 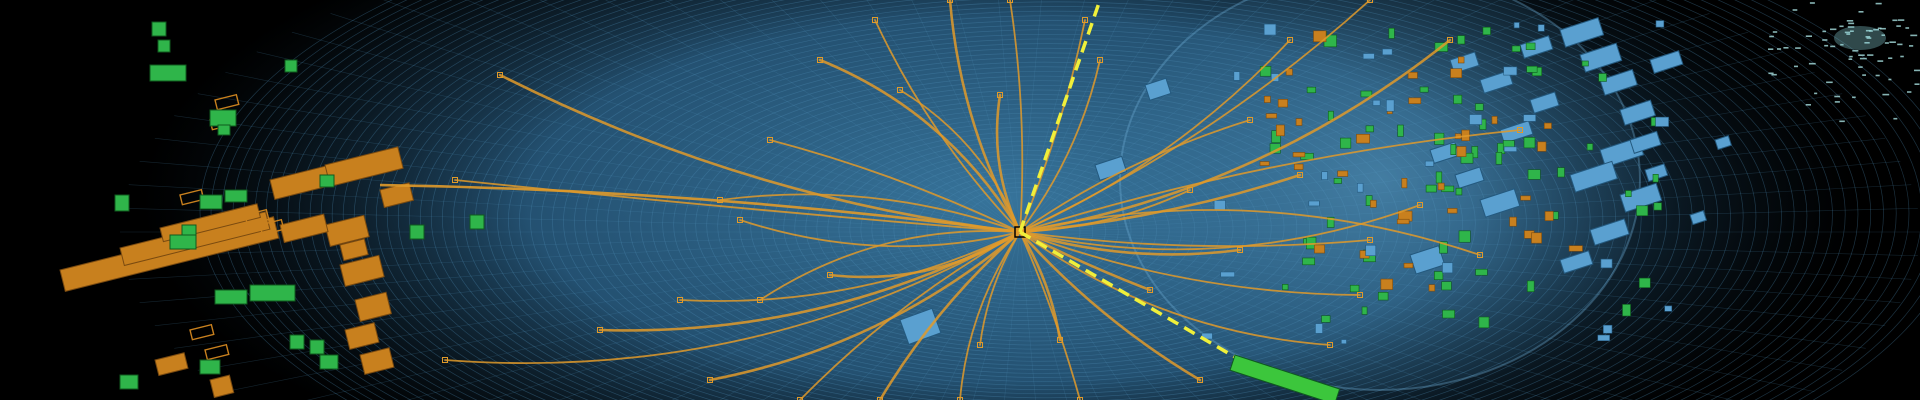 I want to click on missing-energy-lines, so click(x=1129, y=181).